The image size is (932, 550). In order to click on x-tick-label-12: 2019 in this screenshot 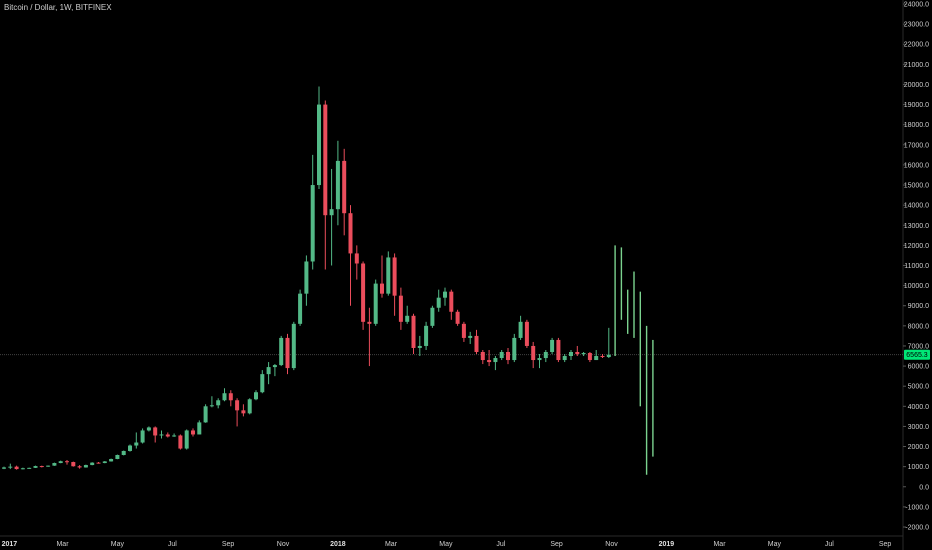, I will do `click(667, 544)`.